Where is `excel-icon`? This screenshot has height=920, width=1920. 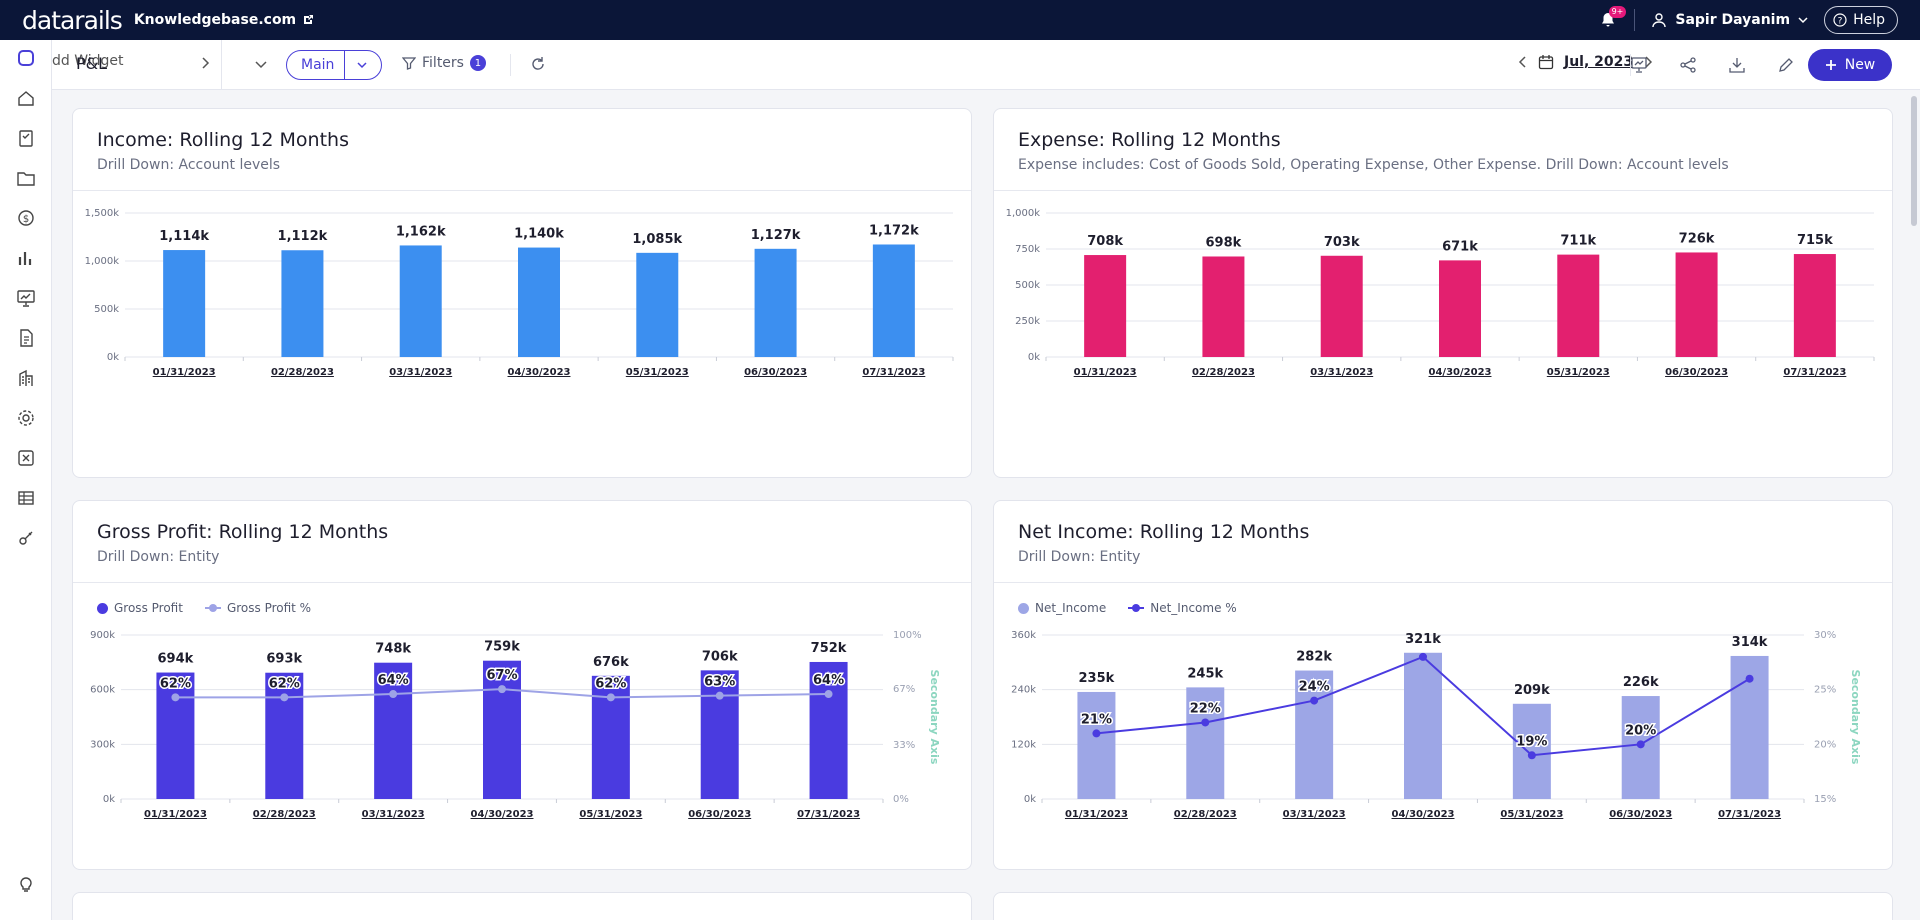
excel-icon is located at coordinates (26, 458).